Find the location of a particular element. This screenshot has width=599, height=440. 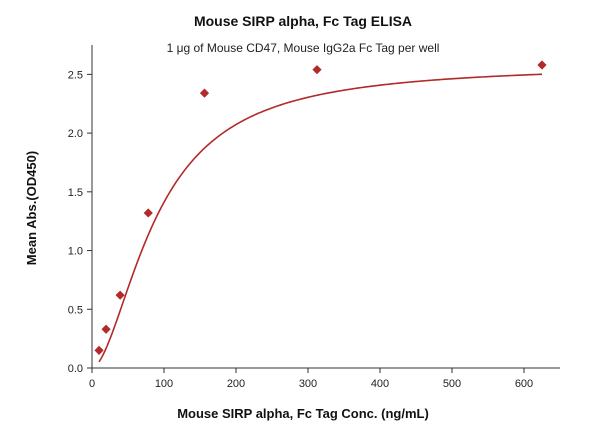

y-tick-label: 2.0 is located at coordinates (75, 134).